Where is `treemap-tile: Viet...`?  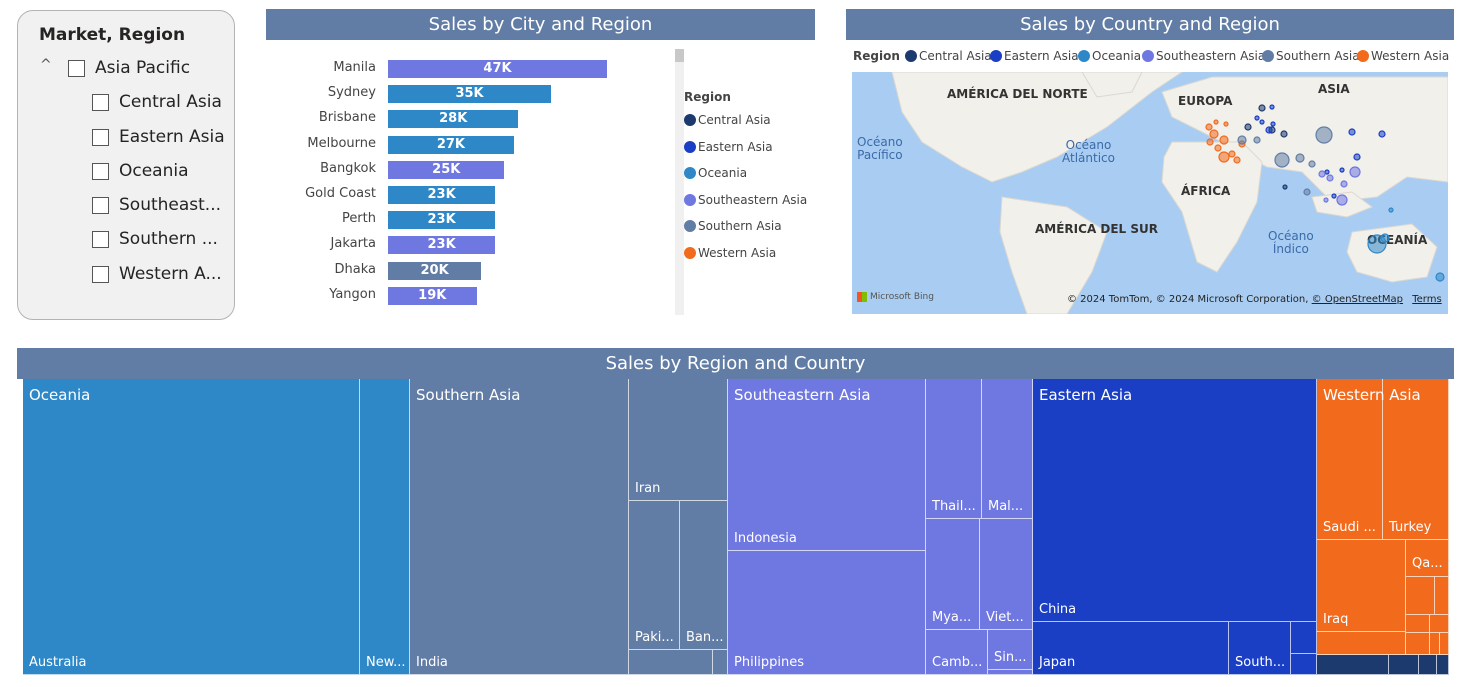
treemap-tile: Viet... is located at coordinates (1006, 574).